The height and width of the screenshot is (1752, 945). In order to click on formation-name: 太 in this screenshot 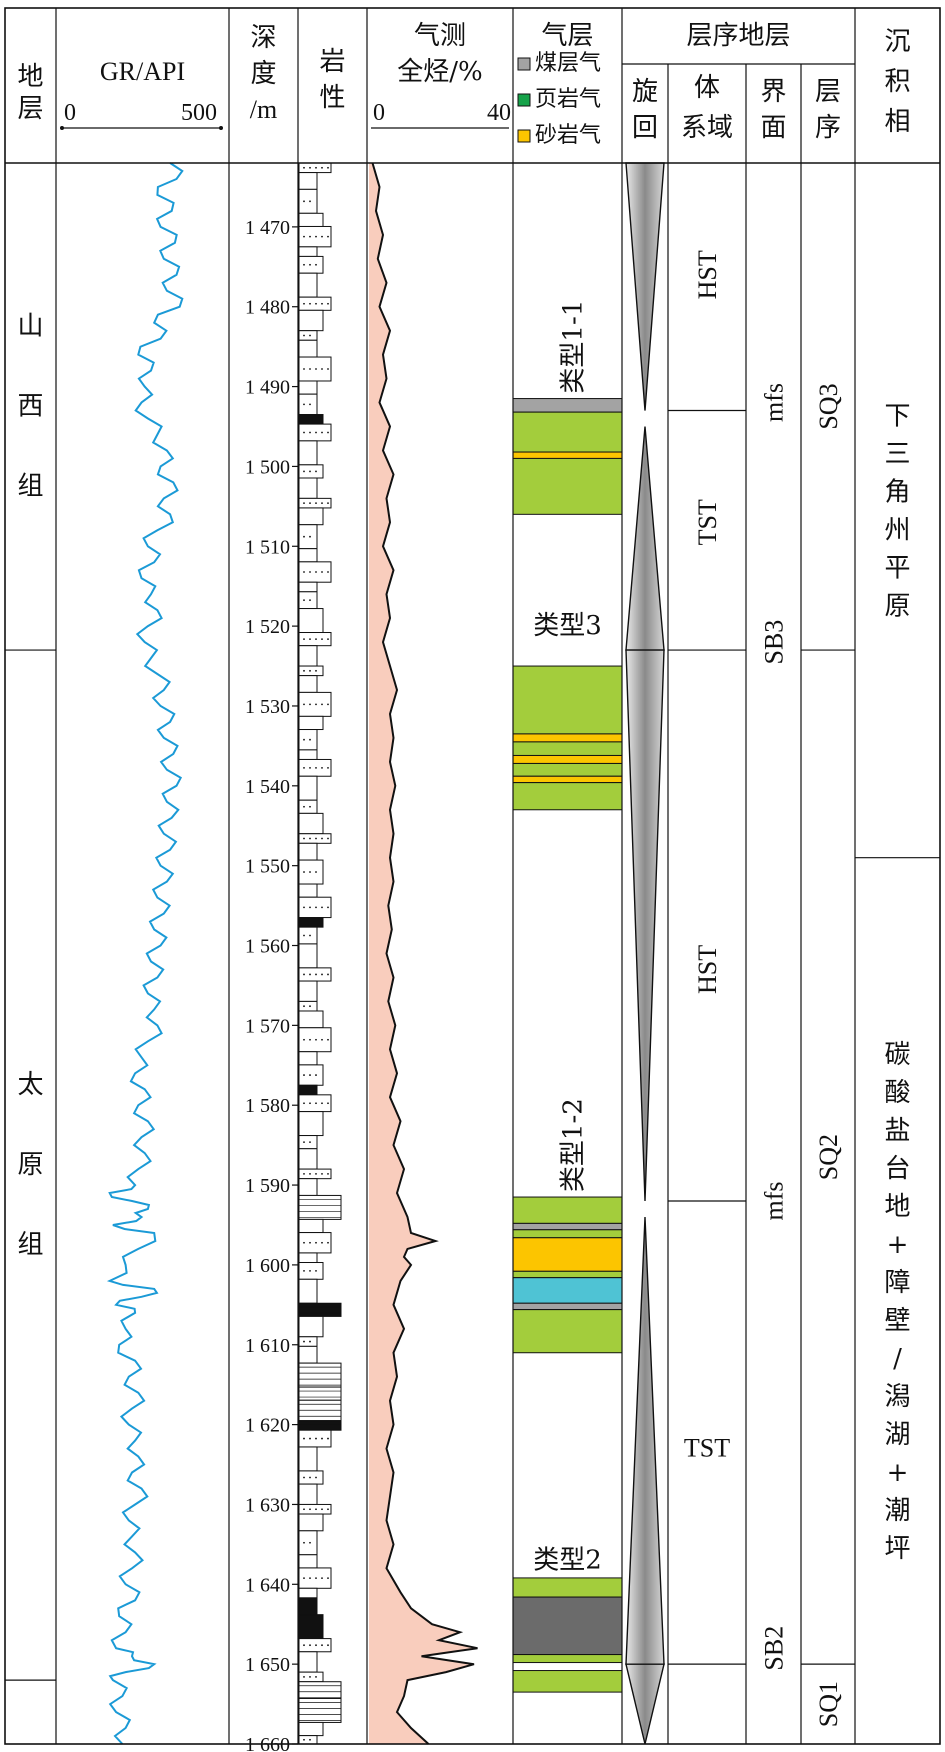, I will do `click(30, 1085)`.